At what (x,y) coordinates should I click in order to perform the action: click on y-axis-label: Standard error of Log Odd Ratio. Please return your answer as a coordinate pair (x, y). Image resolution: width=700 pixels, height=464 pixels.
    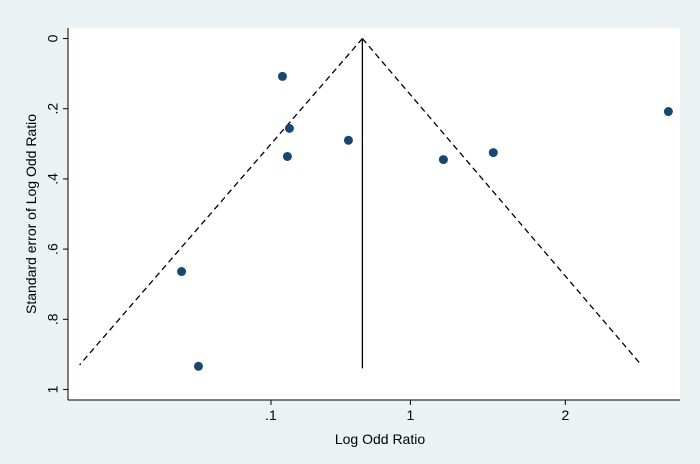
    Looking at the image, I should click on (31, 214).